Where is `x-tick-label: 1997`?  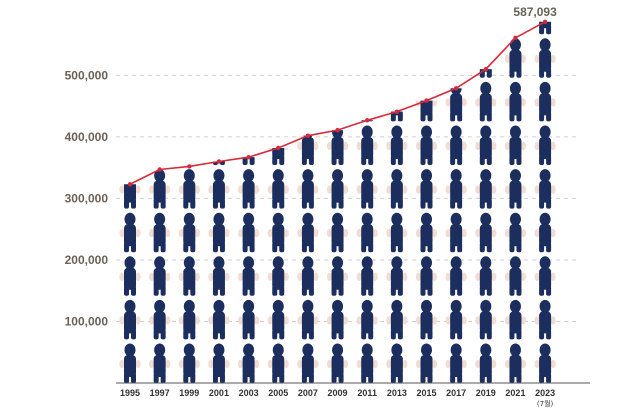
x-tick-label: 1997 is located at coordinates (160, 393).